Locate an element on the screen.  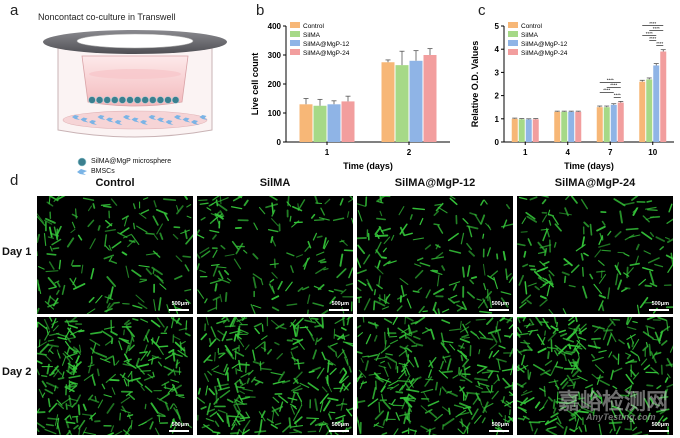
y-tick-label: 5 is located at coordinates (497, 26).